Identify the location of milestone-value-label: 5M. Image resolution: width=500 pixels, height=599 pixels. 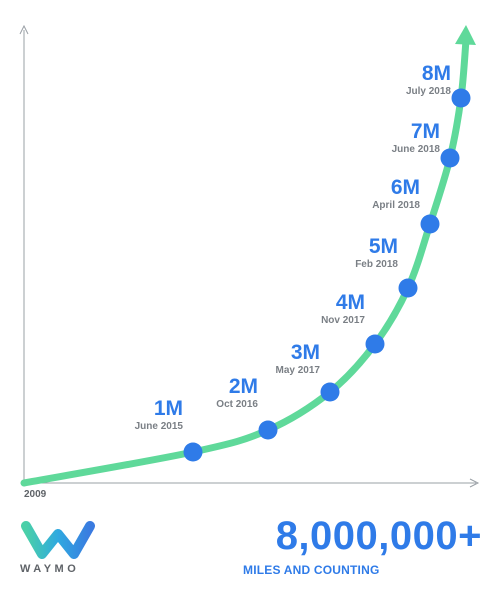
(383, 246).